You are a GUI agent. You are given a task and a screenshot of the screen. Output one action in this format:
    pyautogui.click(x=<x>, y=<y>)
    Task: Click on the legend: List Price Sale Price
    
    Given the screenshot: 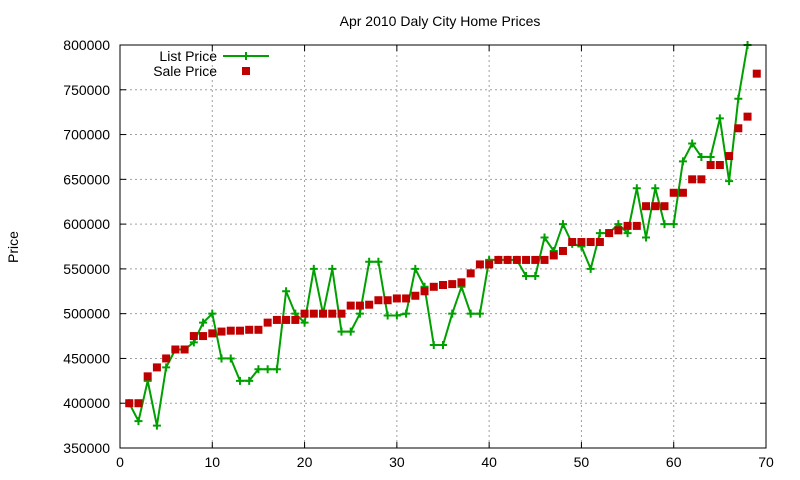 What is the action you would take?
    pyautogui.click(x=211, y=63)
    